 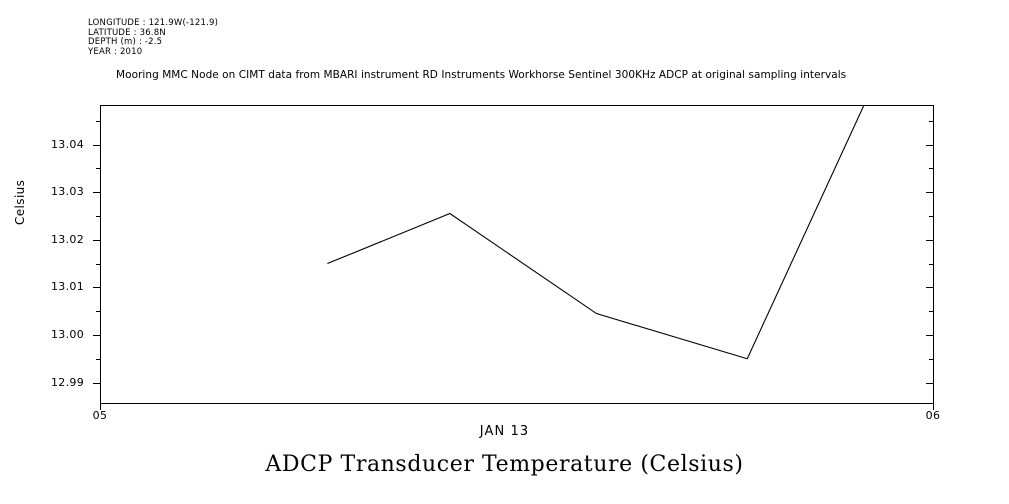 What do you see at coordinates (67, 382) in the screenshot?
I see `y-tick-label: 12.99` at bounding box center [67, 382].